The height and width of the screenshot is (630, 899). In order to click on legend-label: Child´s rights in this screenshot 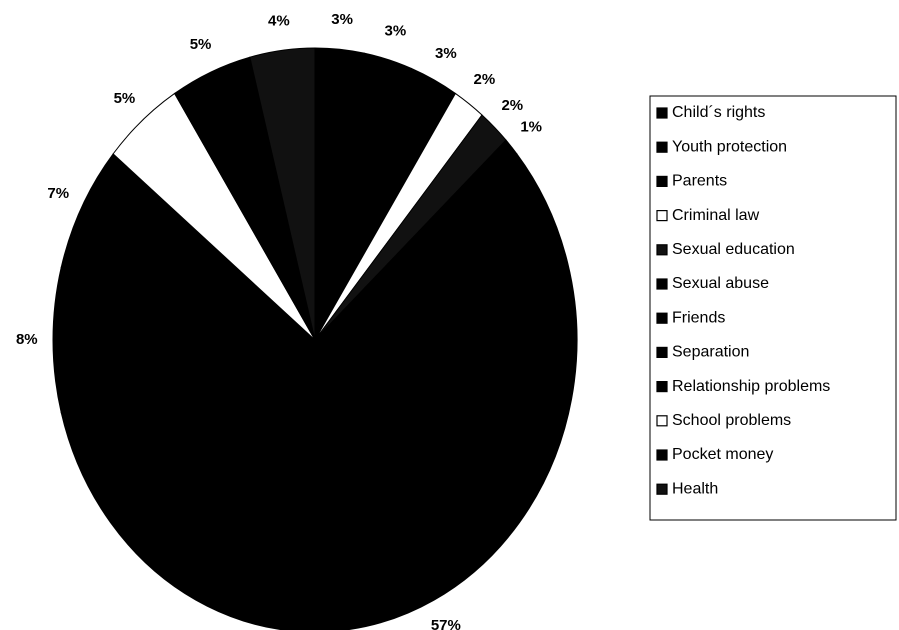, I will do `click(718, 112)`.